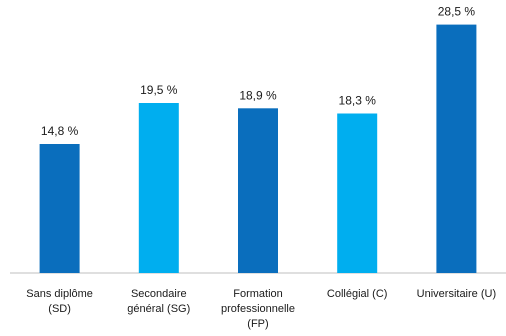 The height and width of the screenshot is (336, 506). I want to click on category-label-line: professionnelle, so click(258, 309).